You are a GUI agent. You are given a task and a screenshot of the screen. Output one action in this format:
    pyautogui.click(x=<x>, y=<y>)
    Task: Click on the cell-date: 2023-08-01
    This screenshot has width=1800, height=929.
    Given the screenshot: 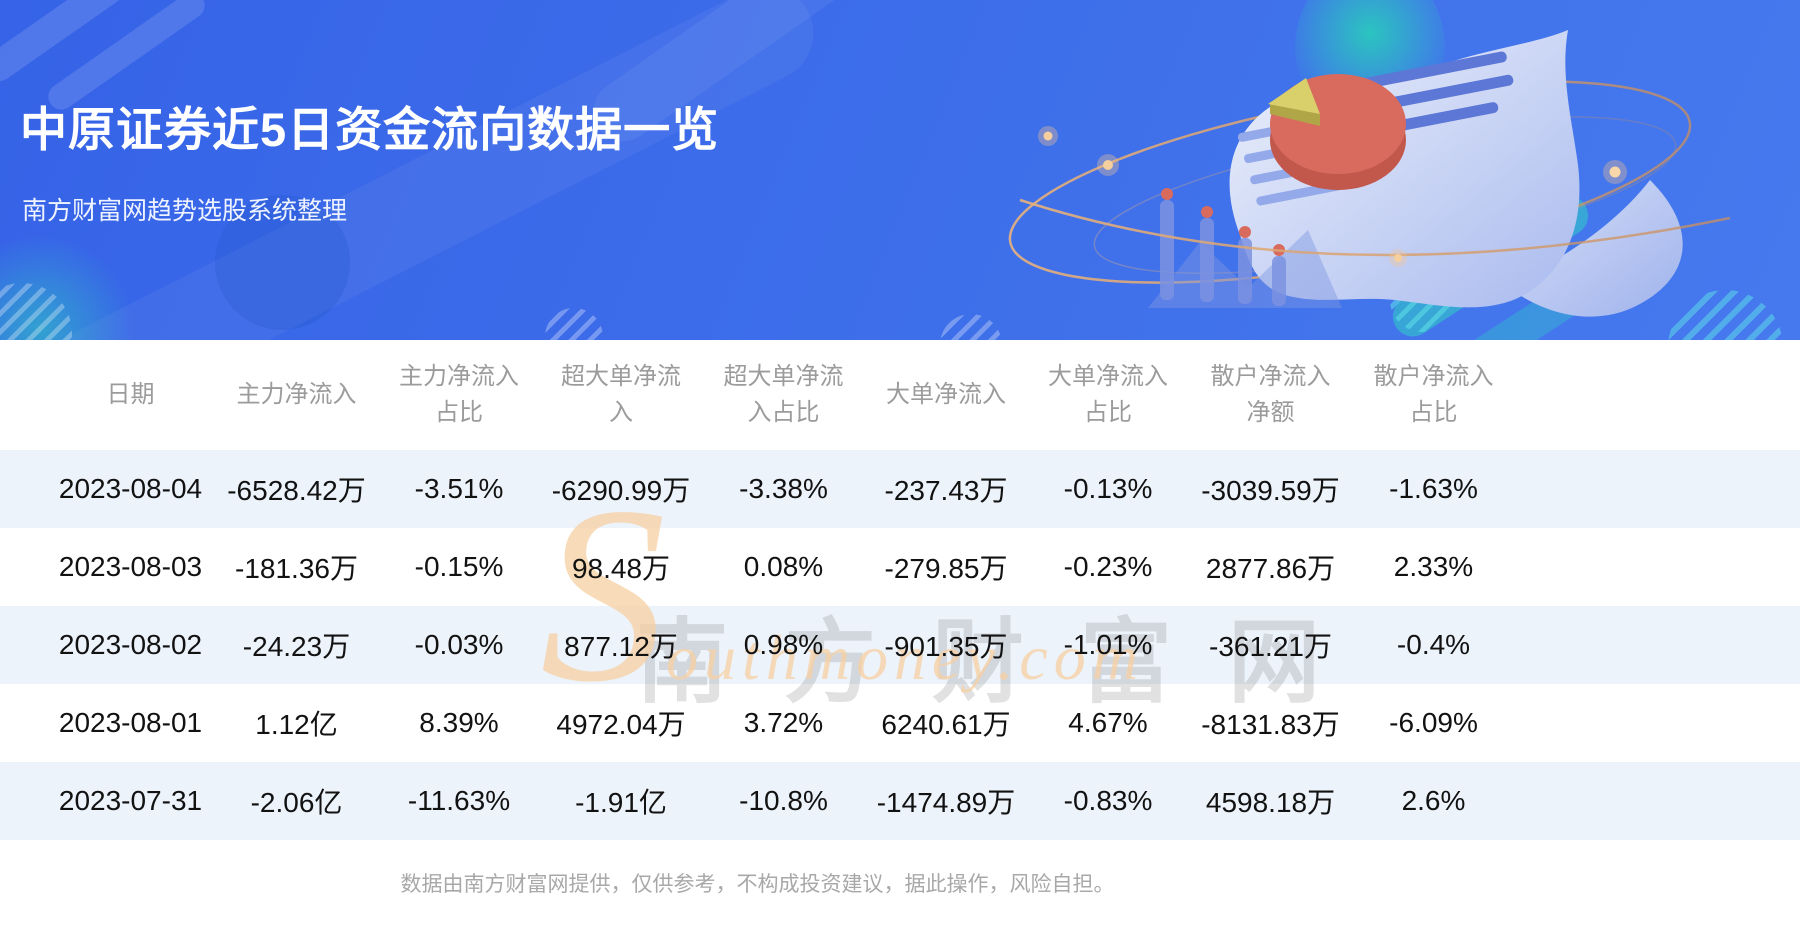 What is the action you would take?
    pyautogui.click(x=130, y=722)
    